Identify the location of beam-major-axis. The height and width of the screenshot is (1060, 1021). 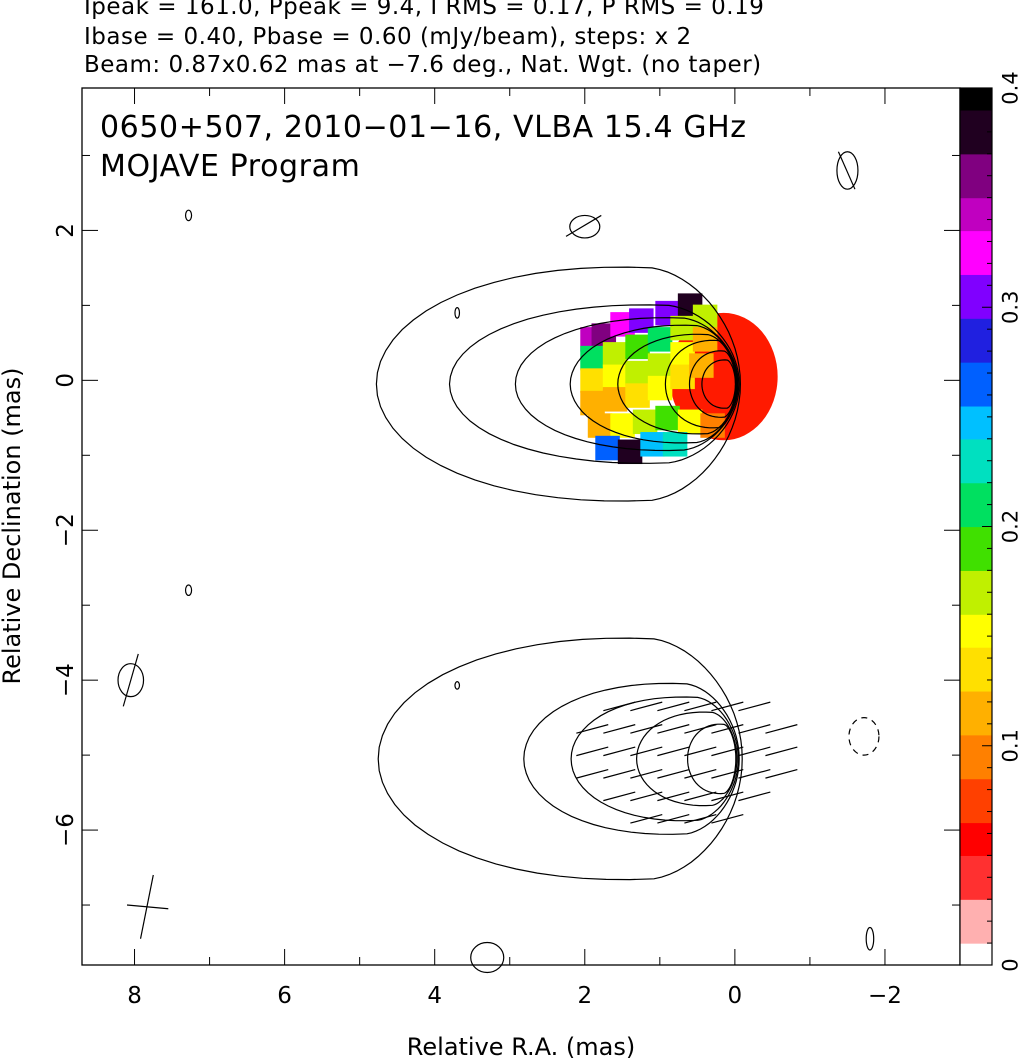
(146, 906).